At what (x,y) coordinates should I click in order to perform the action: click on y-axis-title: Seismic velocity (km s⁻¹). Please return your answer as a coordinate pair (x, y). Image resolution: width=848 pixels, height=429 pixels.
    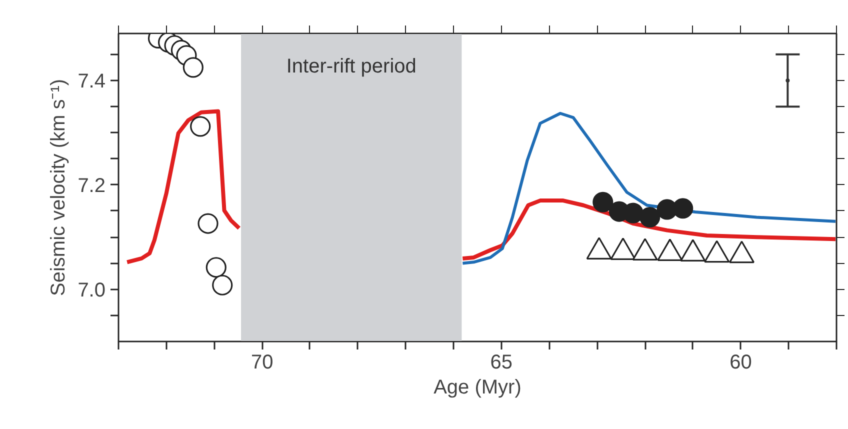
    Looking at the image, I should click on (59, 187).